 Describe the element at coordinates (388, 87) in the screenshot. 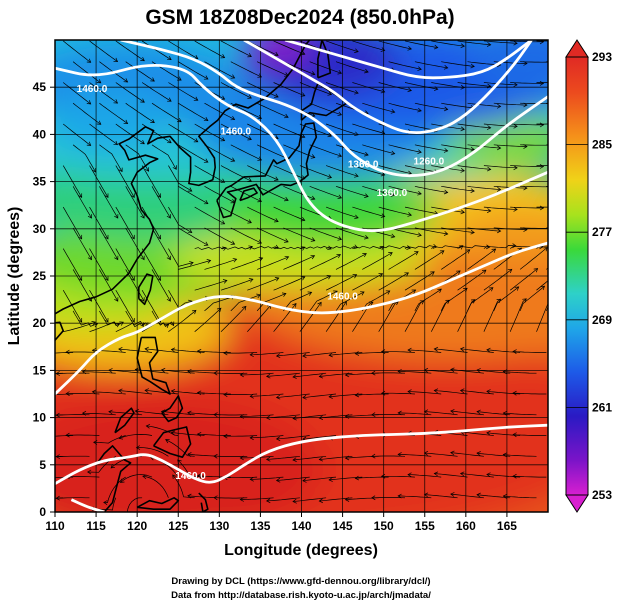

I see `height-contour-line` at that location.